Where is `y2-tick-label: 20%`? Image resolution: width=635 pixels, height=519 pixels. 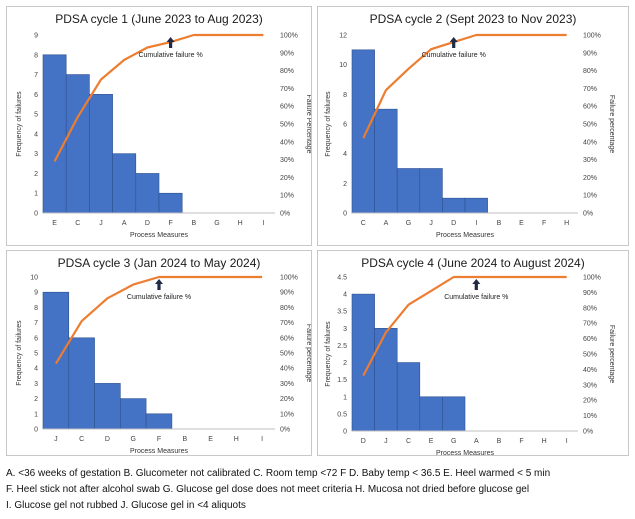 y2-tick-label: 20% is located at coordinates (287, 399).